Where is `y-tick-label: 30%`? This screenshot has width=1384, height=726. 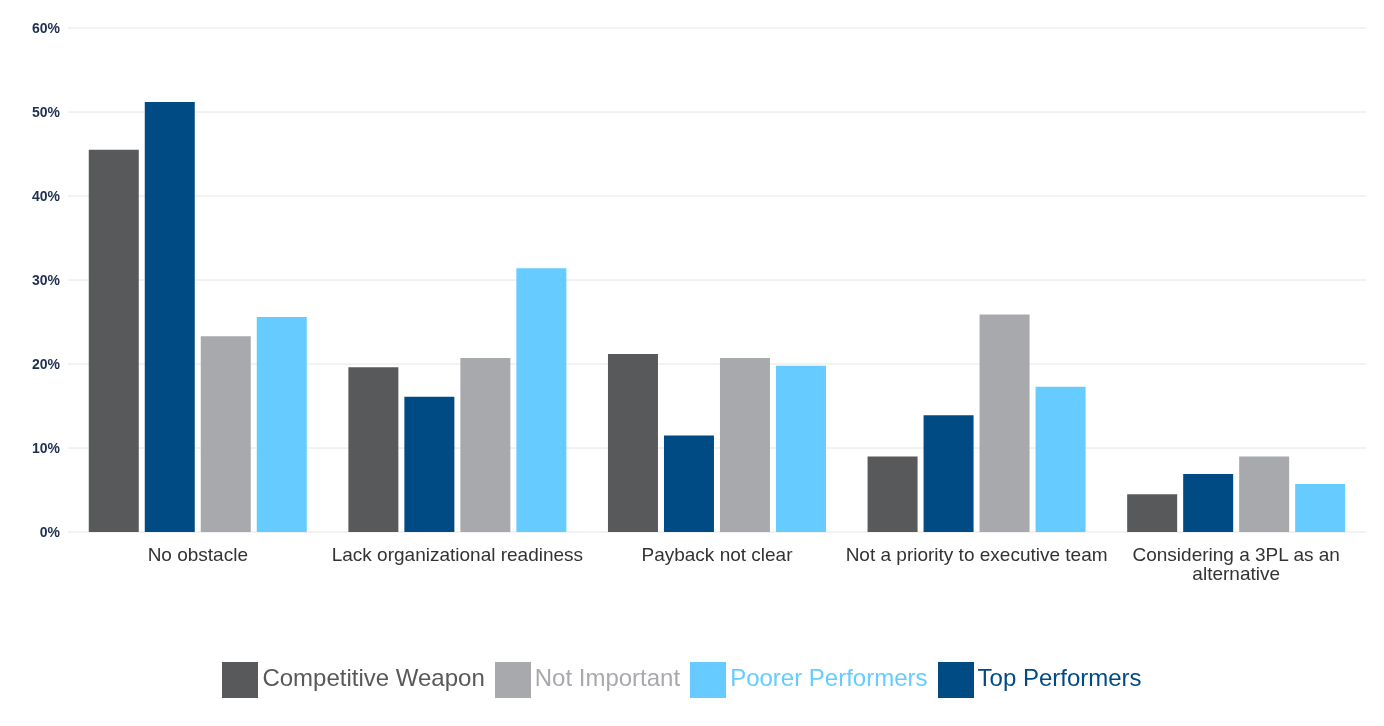 y-tick-label: 30% is located at coordinates (46, 279).